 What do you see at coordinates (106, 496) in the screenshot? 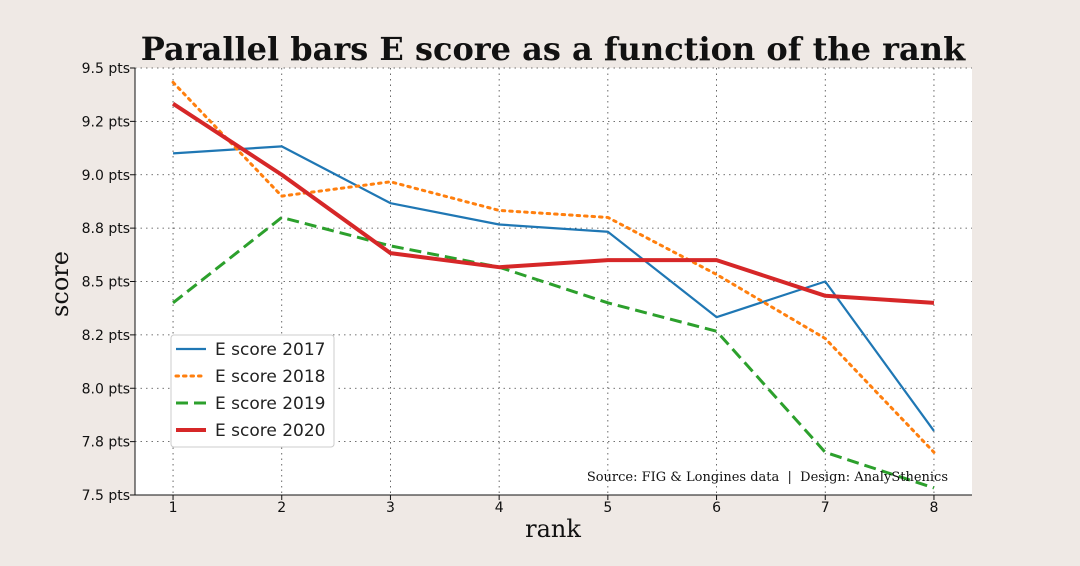
I see `y-tick-label: 7.5 pts` at bounding box center [106, 496].